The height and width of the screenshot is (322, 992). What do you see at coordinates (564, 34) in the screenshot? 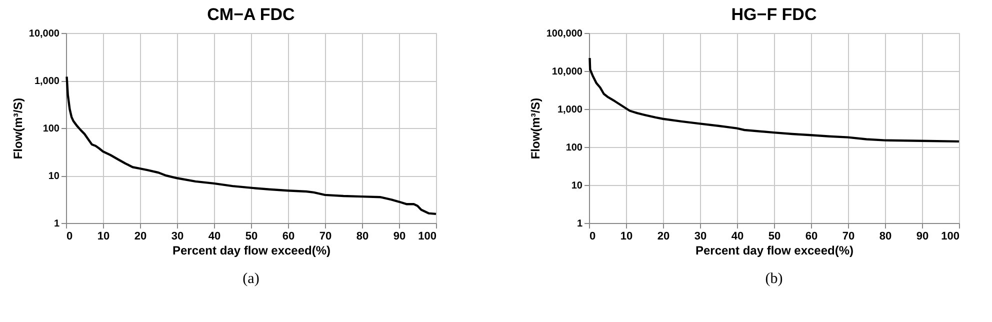
I see `y-tick-label: 100,000` at bounding box center [564, 34].